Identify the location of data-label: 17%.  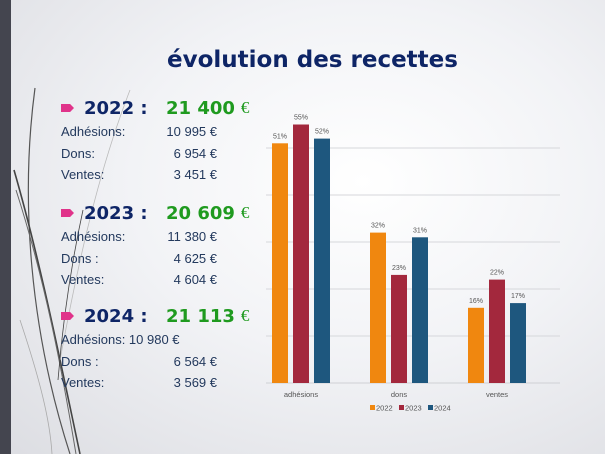
(518, 296).